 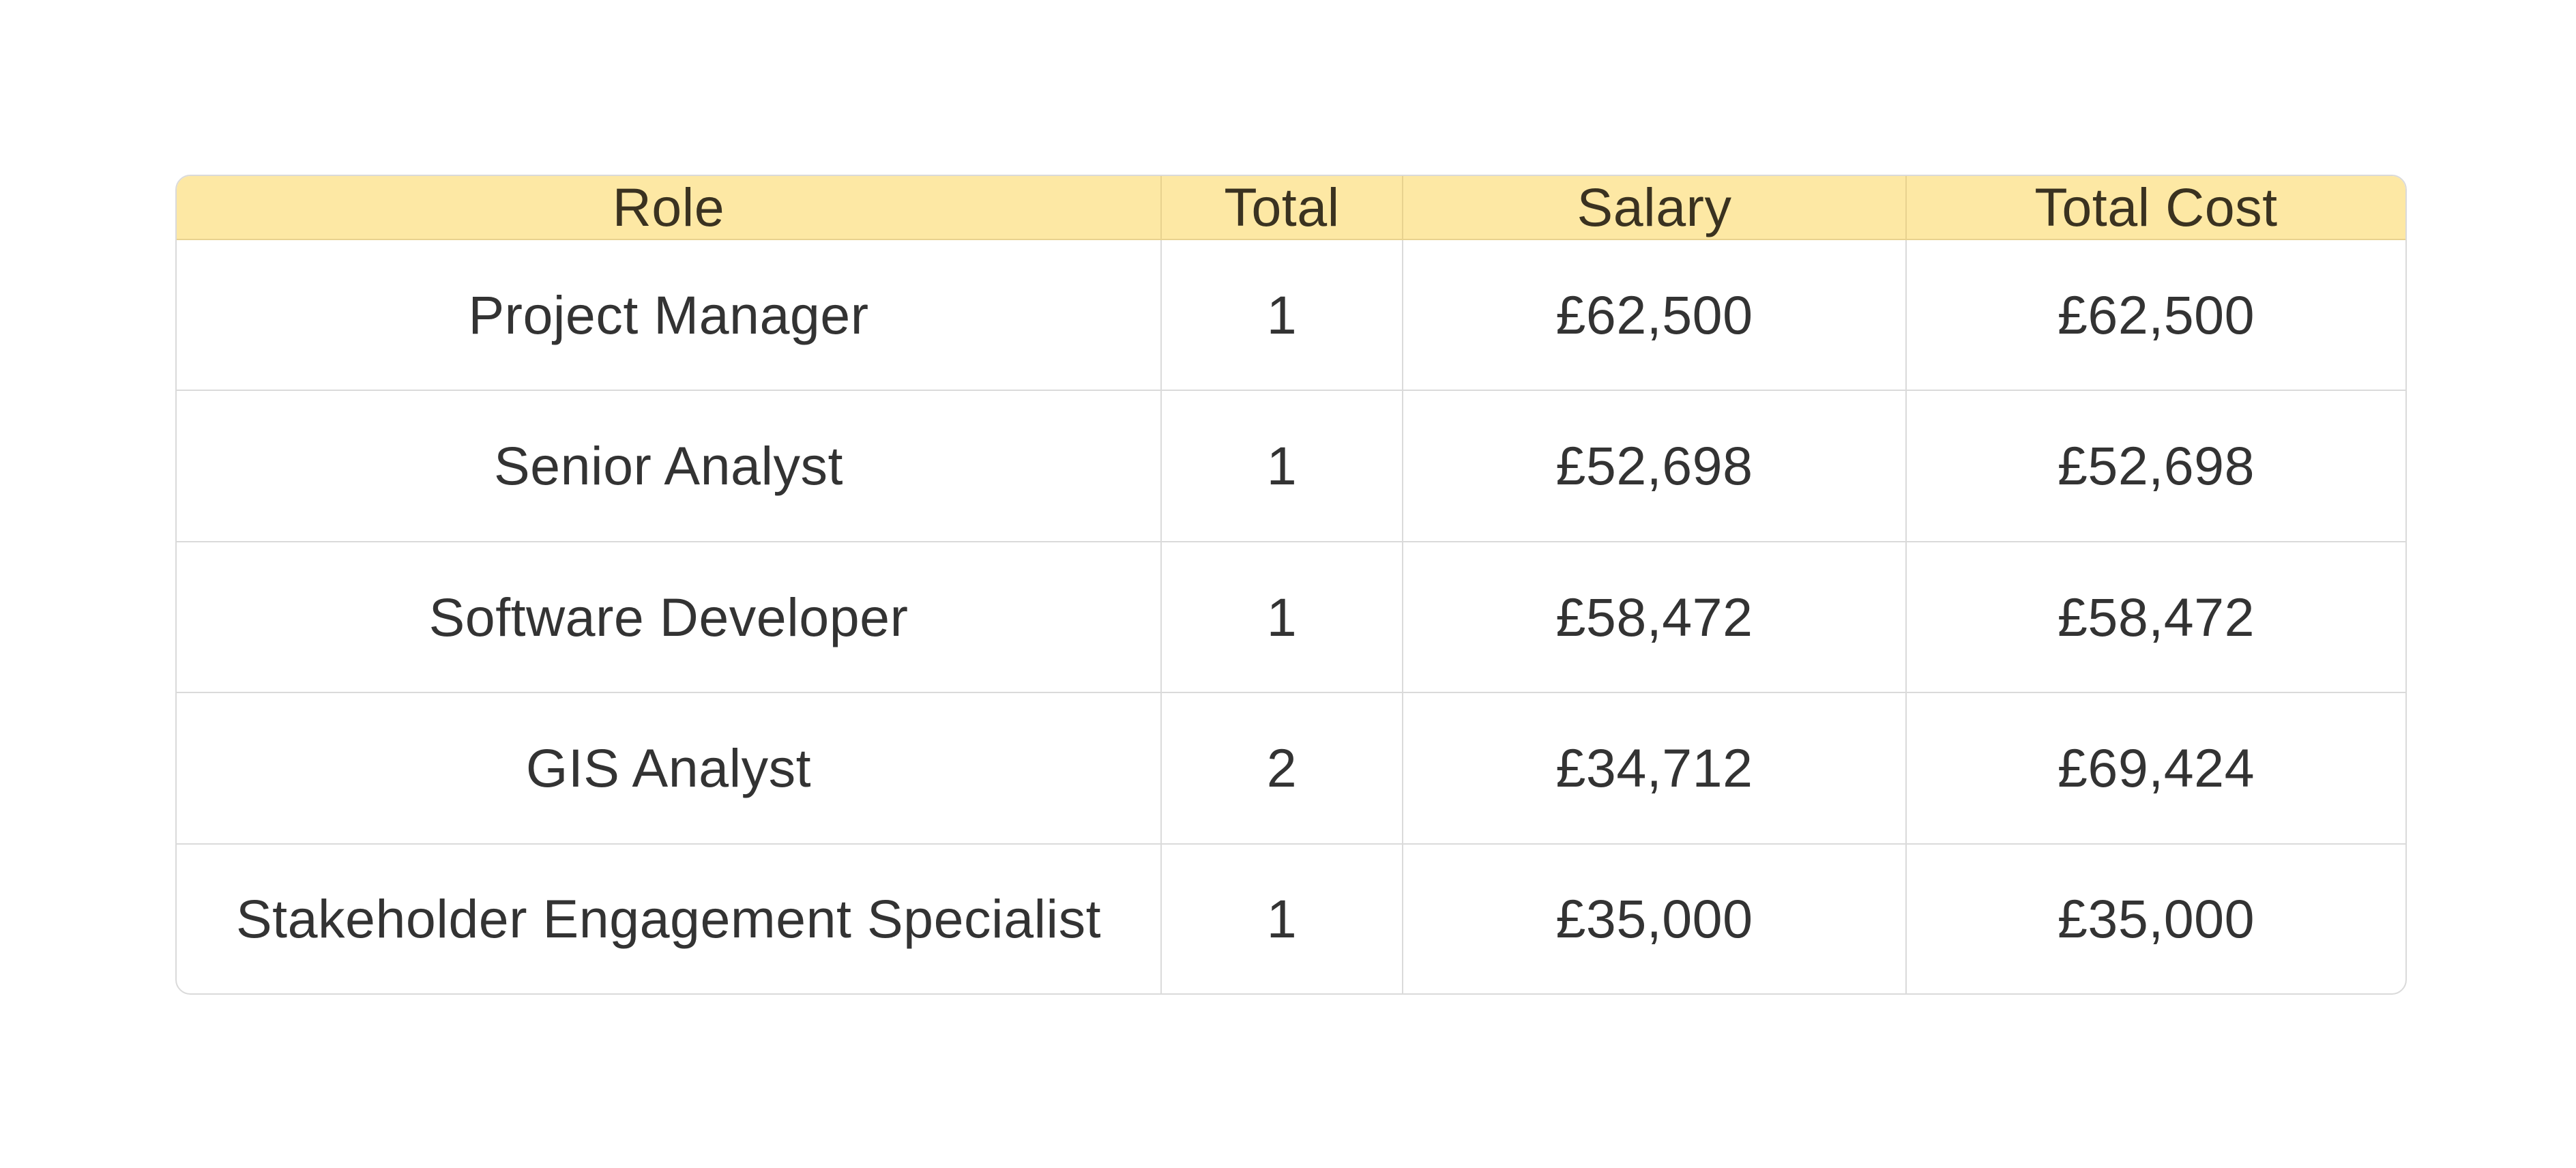 I want to click on cell-salary: £62,500, so click(x=1655, y=315).